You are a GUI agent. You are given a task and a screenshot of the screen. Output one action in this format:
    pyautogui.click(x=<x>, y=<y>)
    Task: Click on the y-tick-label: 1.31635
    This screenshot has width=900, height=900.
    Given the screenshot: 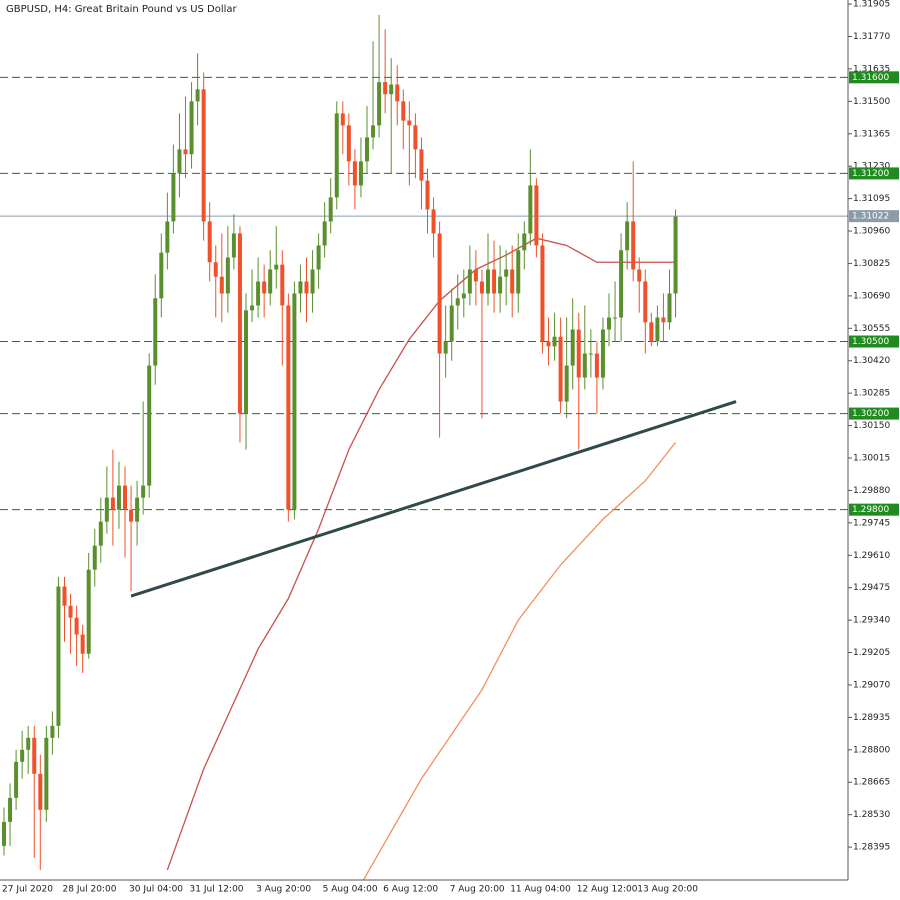 What is the action you would take?
    pyautogui.click(x=871, y=69)
    